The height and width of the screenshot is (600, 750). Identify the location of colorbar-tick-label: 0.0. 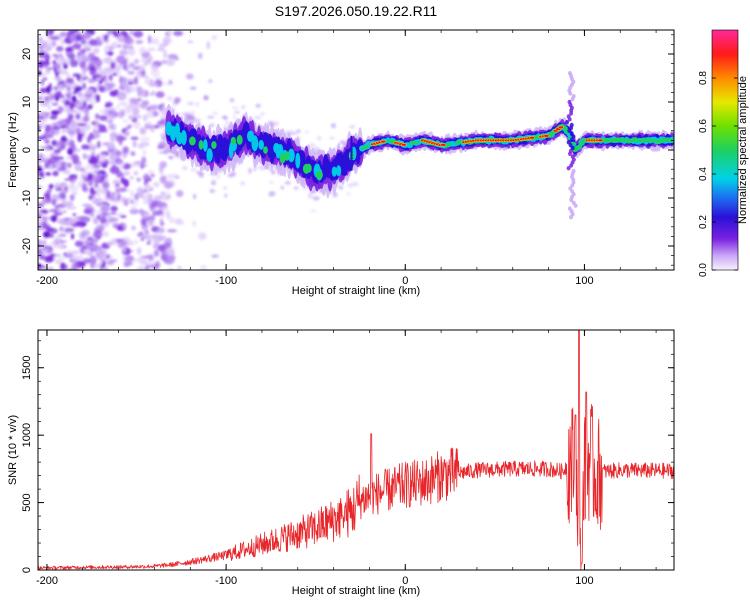
(703, 270).